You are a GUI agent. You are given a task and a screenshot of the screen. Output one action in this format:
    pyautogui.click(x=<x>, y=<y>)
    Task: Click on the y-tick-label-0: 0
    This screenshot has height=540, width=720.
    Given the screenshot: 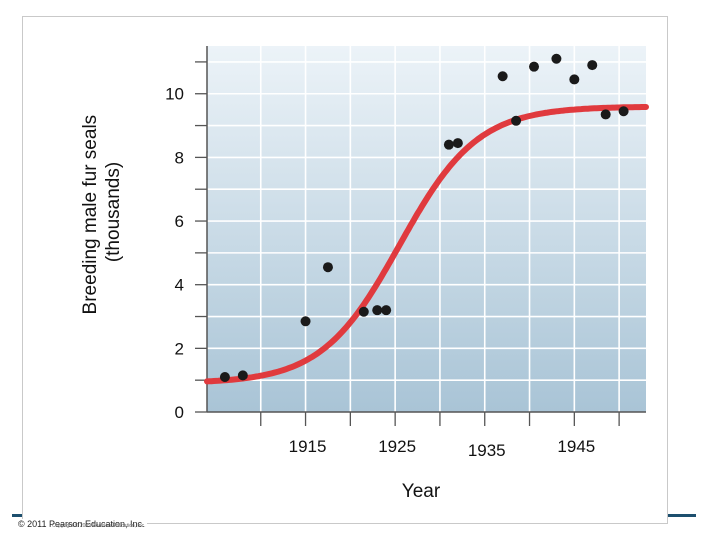 What is the action you would take?
    pyautogui.click(x=179, y=412)
    